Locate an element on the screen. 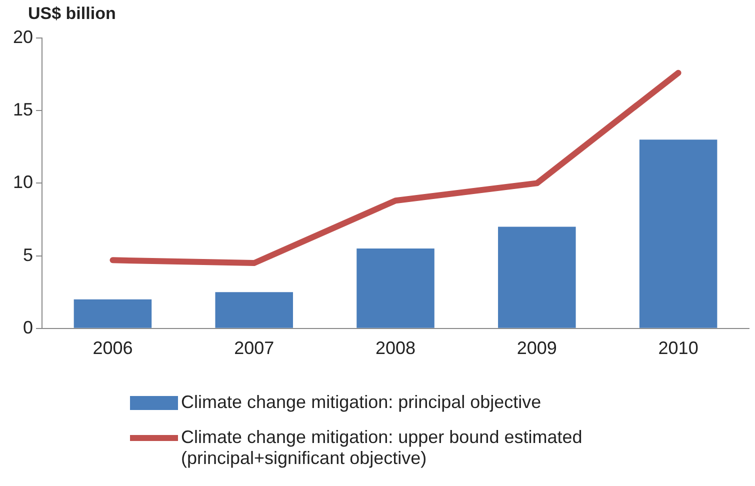 The width and height of the screenshot is (755, 486). x-tick-label: 2006 is located at coordinates (112, 348).